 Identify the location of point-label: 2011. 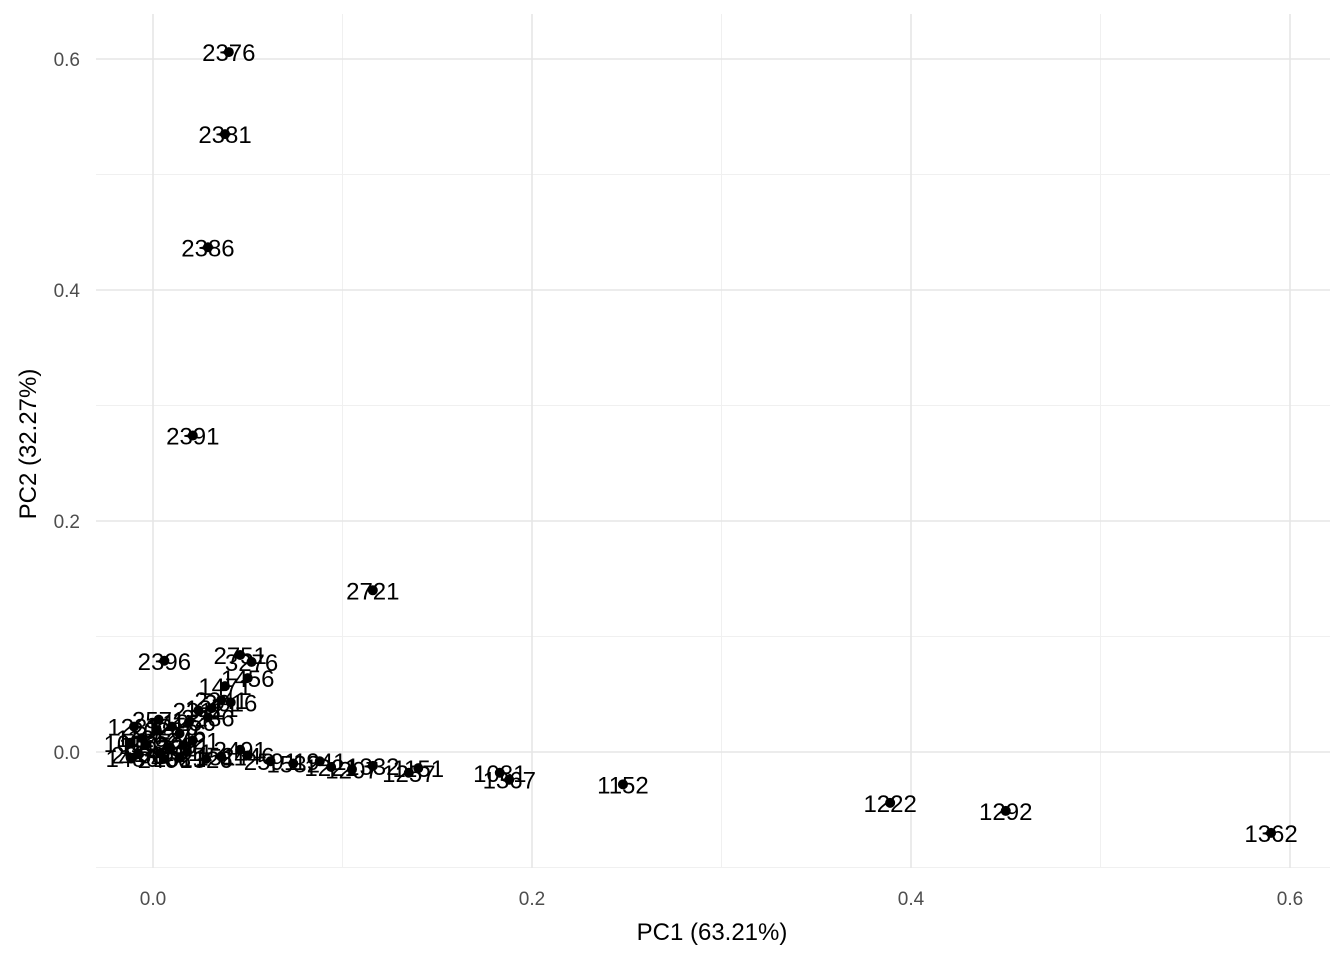
(187, 753).